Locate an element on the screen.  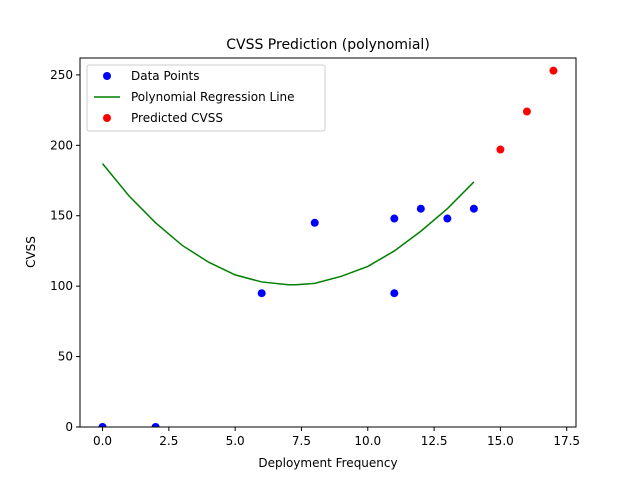
x-tick-label: 10.0 is located at coordinates (367, 441).